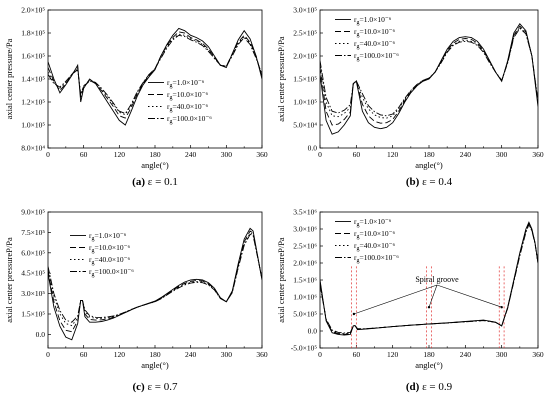 The height and width of the screenshot is (410, 550). What do you see at coordinates (33, 273) in the screenshot?
I see `y-tick-label: 4.5×10⁵` at bounding box center [33, 273].